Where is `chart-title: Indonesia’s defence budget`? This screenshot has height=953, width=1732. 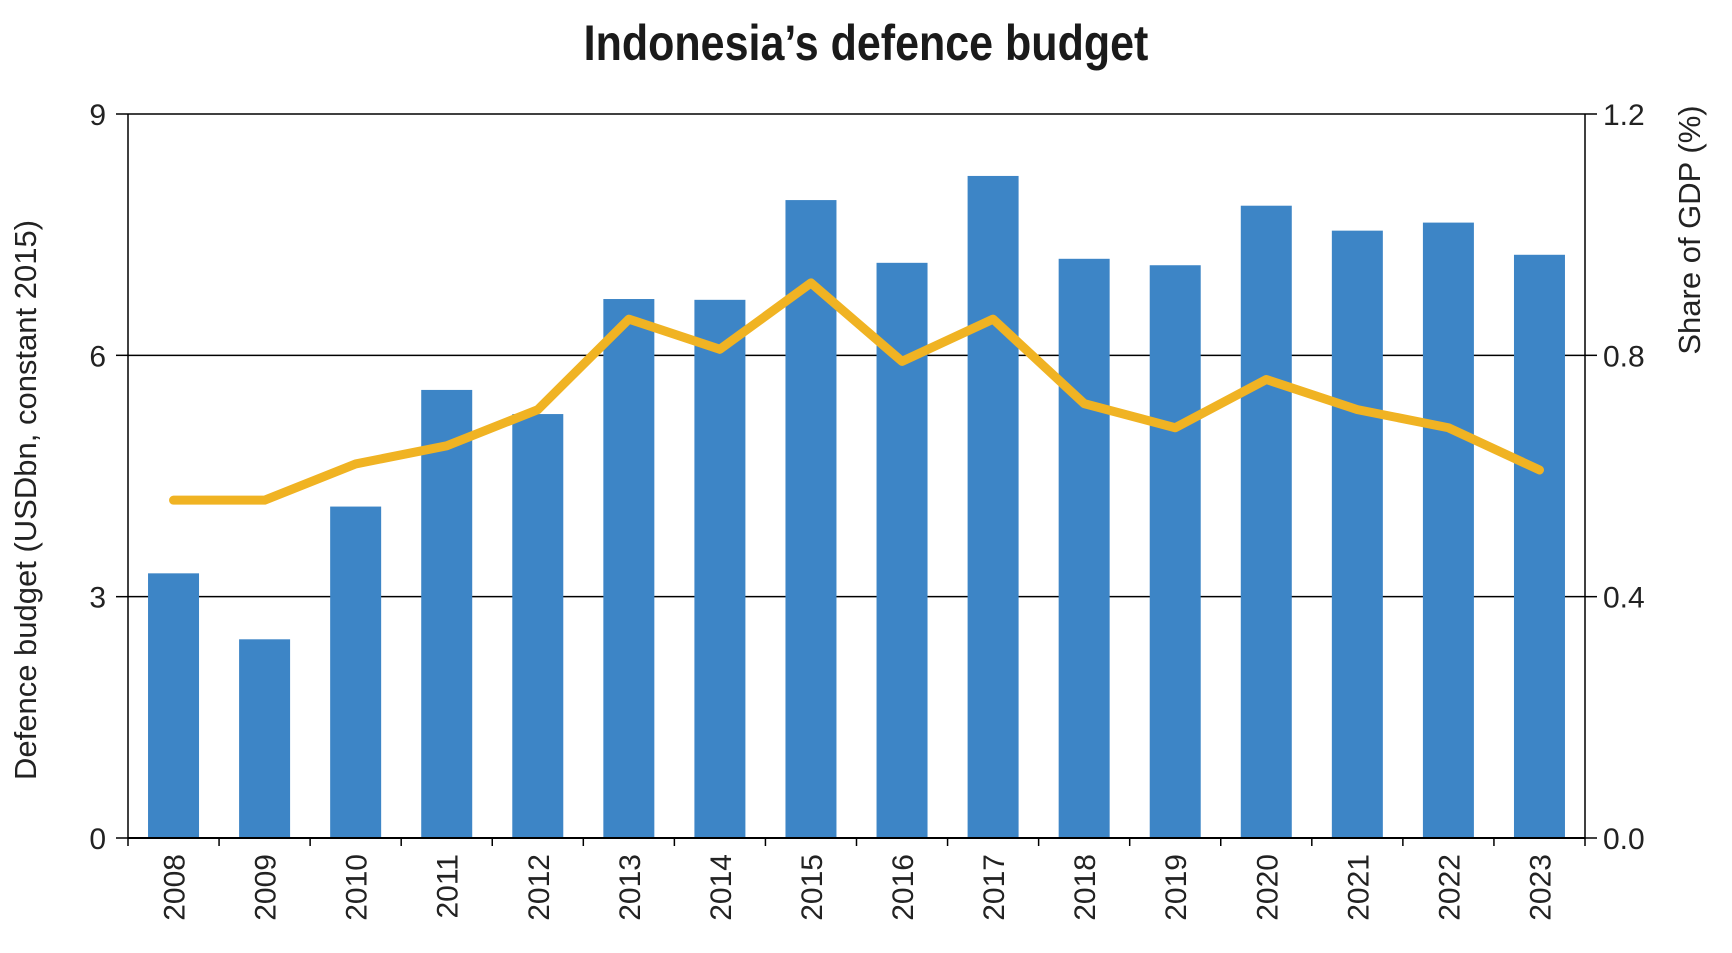 chart-title: Indonesia’s defence budget is located at coordinates (866, 43).